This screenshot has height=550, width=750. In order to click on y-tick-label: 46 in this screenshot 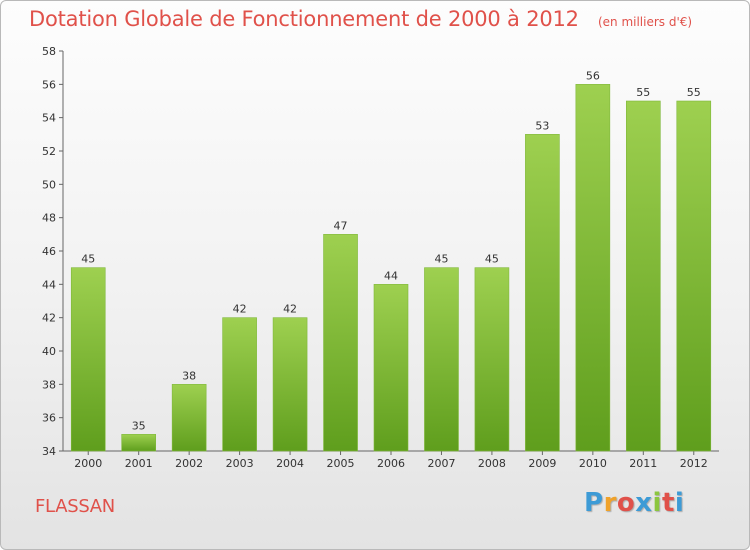, I will do `click(49, 251)`.